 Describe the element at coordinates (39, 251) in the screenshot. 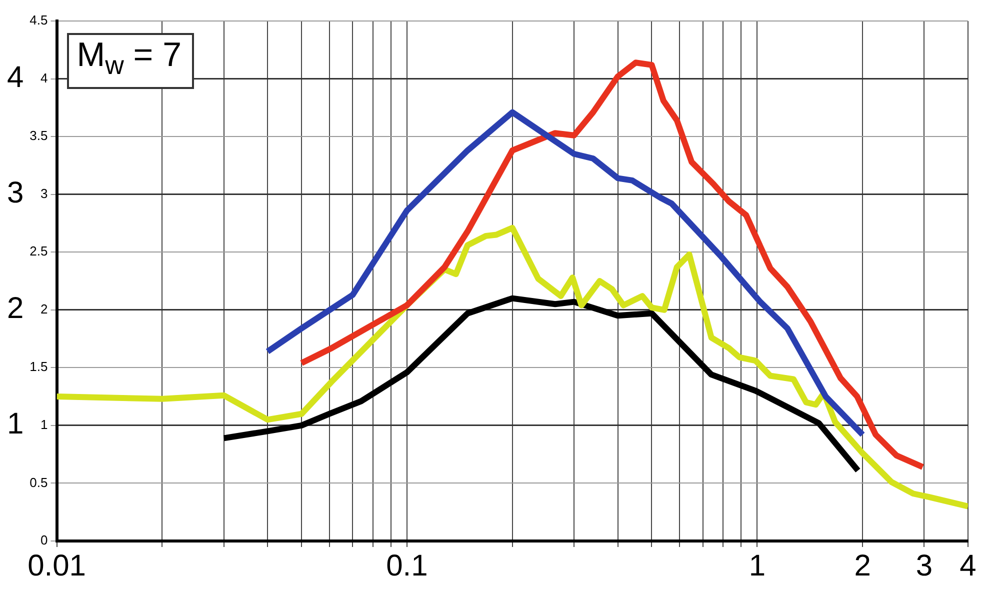

I see `y-tick-label: 2.5` at that location.